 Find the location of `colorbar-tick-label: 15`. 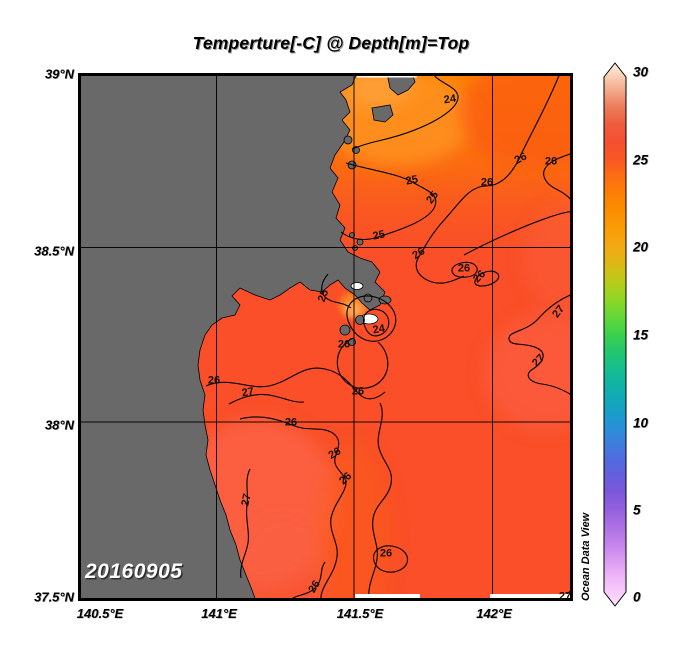

colorbar-tick-label: 15 is located at coordinates (641, 335).